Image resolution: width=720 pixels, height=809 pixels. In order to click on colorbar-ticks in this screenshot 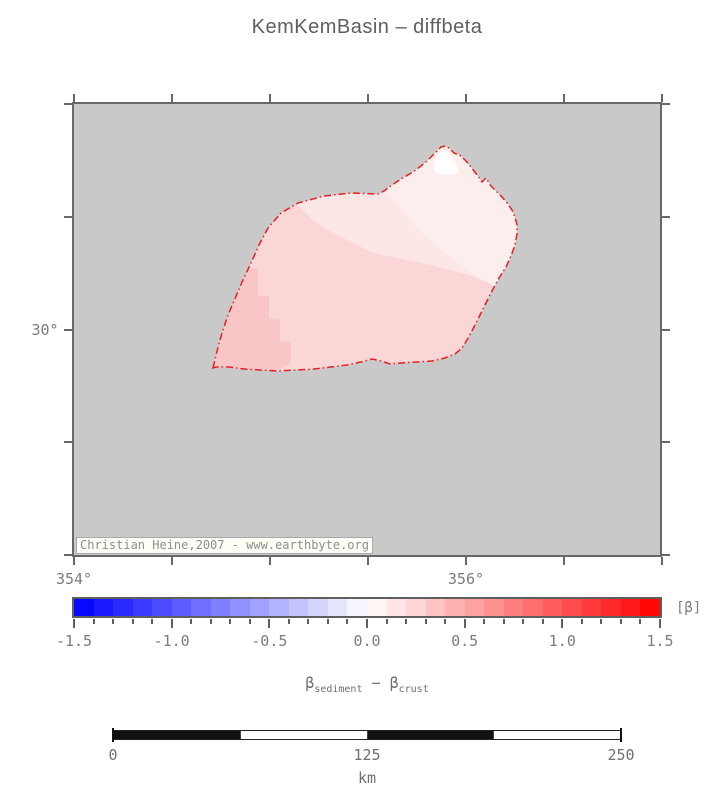, I will do `click(367, 624)`.